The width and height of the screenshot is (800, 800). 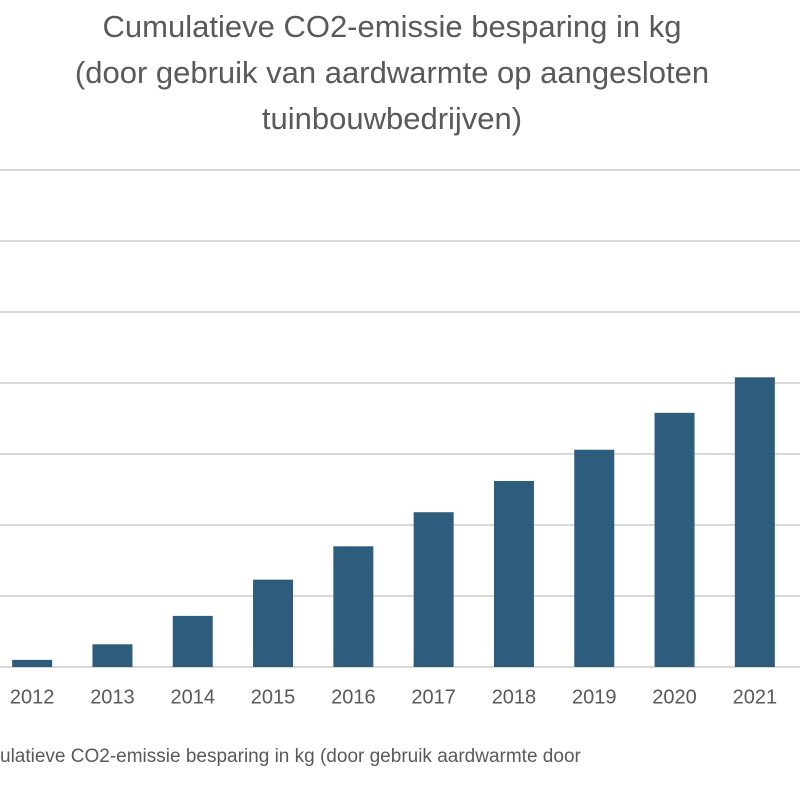 I want to click on x-tick-label: 2019, so click(x=594, y=697).